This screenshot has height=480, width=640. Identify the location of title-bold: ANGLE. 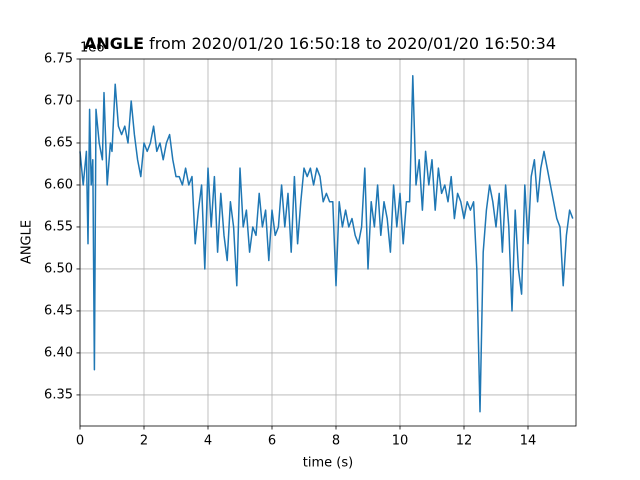
(114, 43).